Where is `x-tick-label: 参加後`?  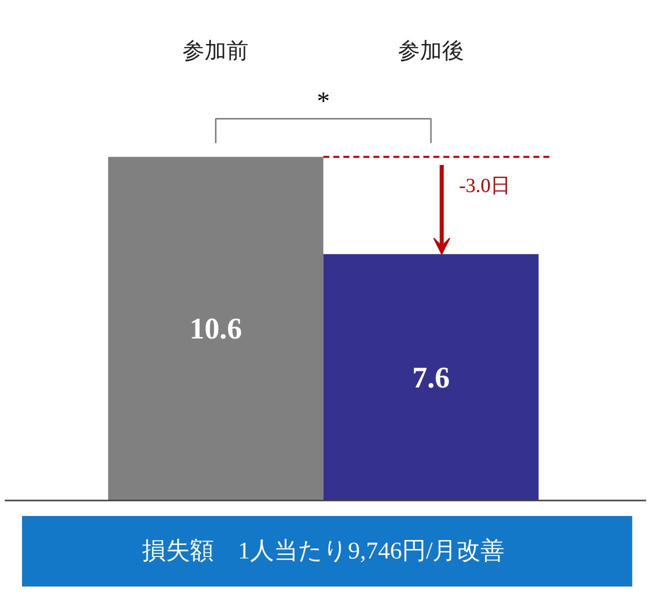
x-tick-label: 参加後 is located at coordinates (431, 50).